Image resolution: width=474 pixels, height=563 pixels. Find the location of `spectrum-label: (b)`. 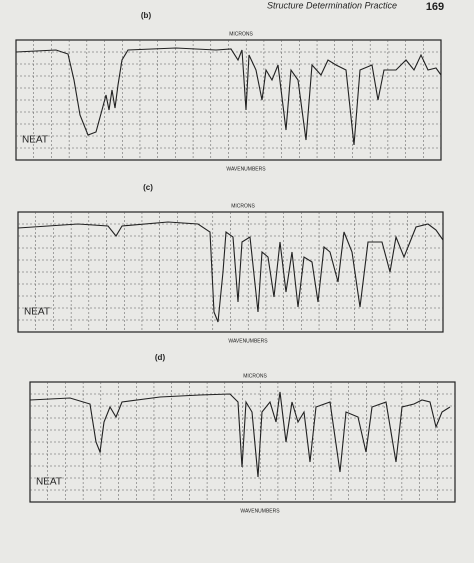

spectrum-label: (b) is located at coordinates (146, 15).